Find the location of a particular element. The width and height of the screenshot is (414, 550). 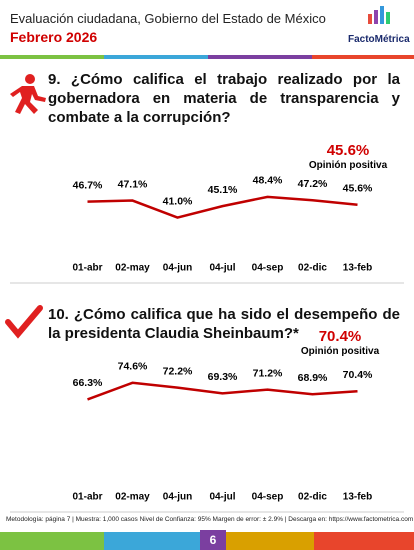

data-label: 47.2% is located at coordinates (313, 184).